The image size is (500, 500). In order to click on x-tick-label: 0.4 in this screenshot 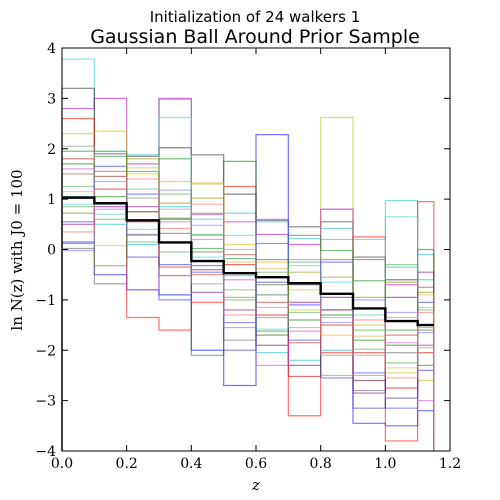, I will do `click(191, 464)`.